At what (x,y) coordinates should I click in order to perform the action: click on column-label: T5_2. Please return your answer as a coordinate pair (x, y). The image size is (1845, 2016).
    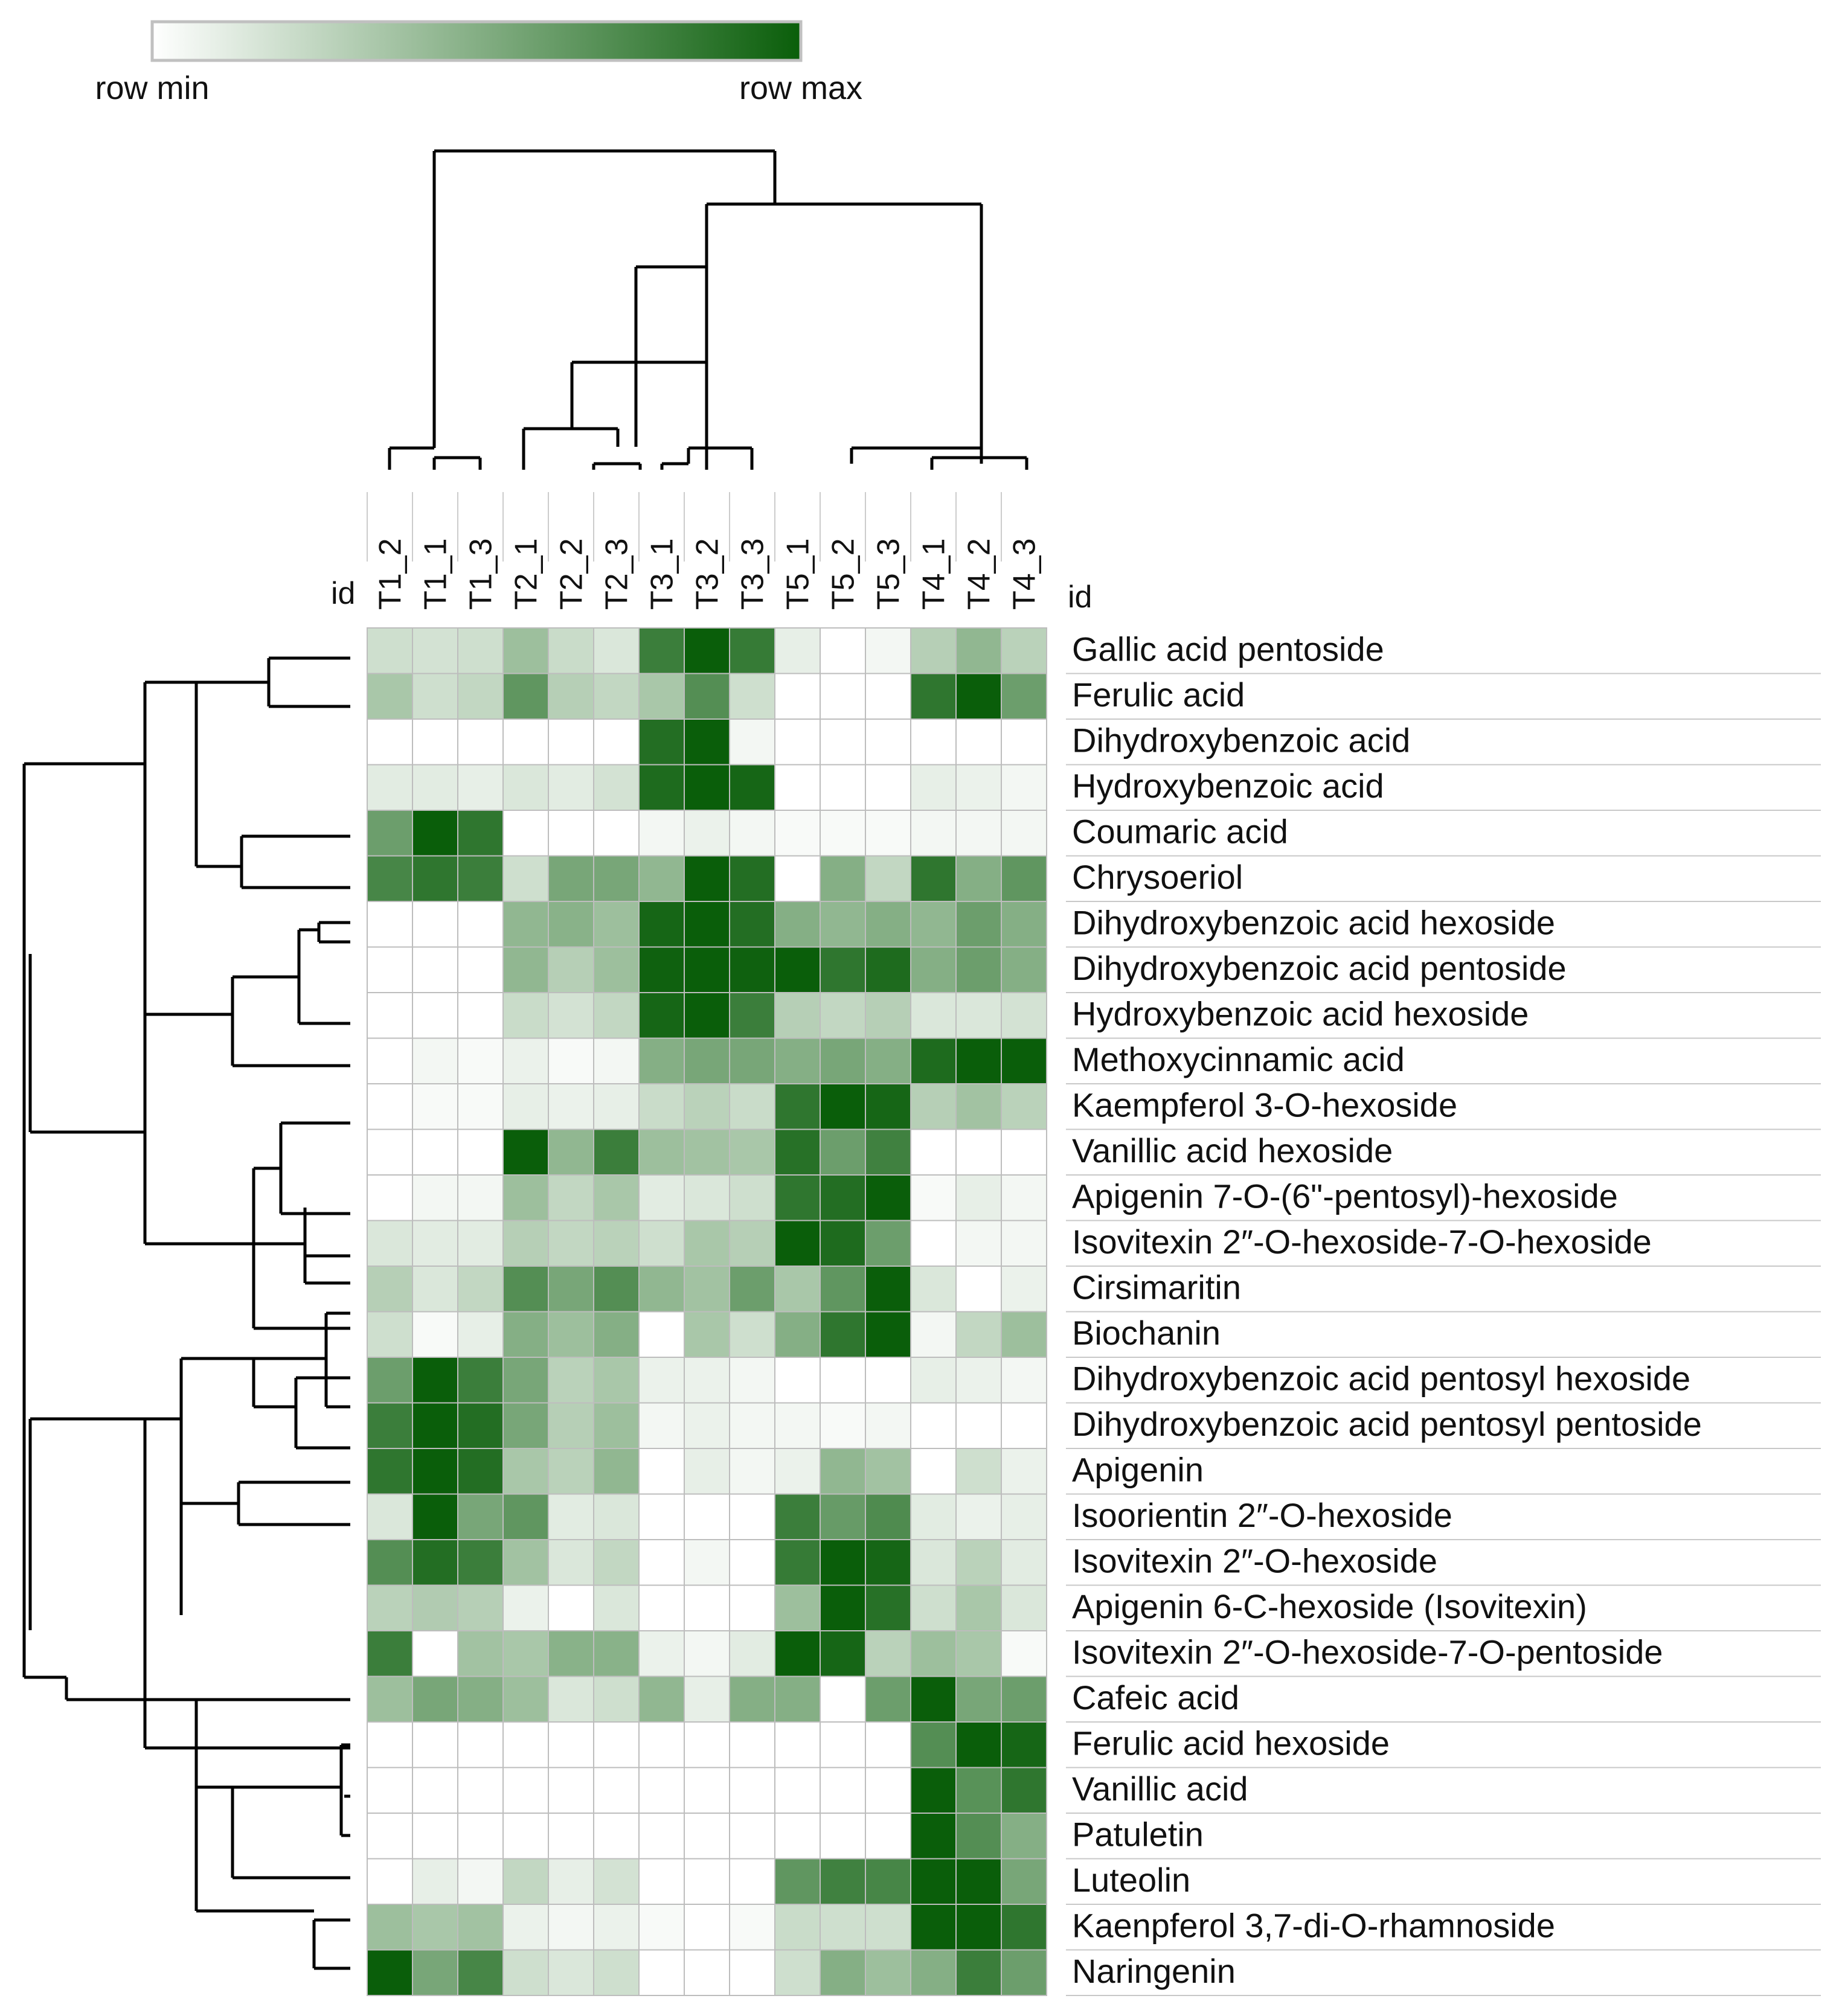
    Looking at the image, I should click on (843, 574).